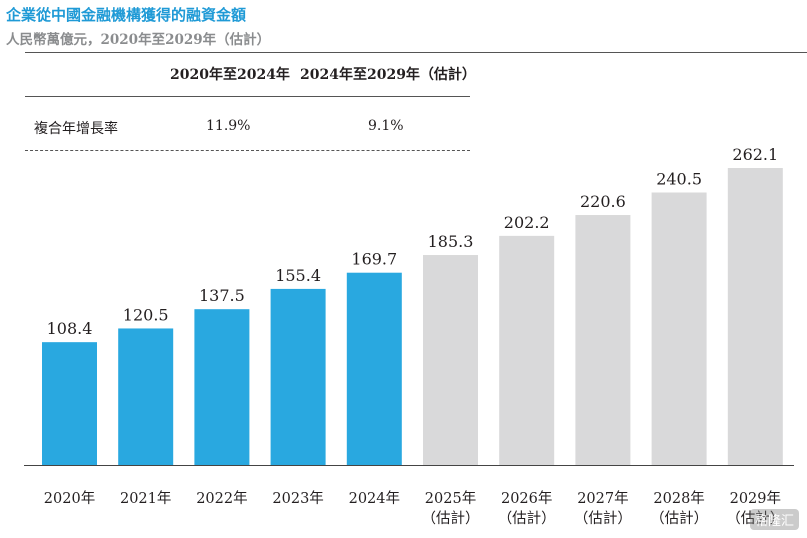 The height and width of the screenshot is (538, 807). What do you see at coordinates (450, 498) in the screenshot?
I see `x-tick-label: 2025年` at bounding box center [450, 498].